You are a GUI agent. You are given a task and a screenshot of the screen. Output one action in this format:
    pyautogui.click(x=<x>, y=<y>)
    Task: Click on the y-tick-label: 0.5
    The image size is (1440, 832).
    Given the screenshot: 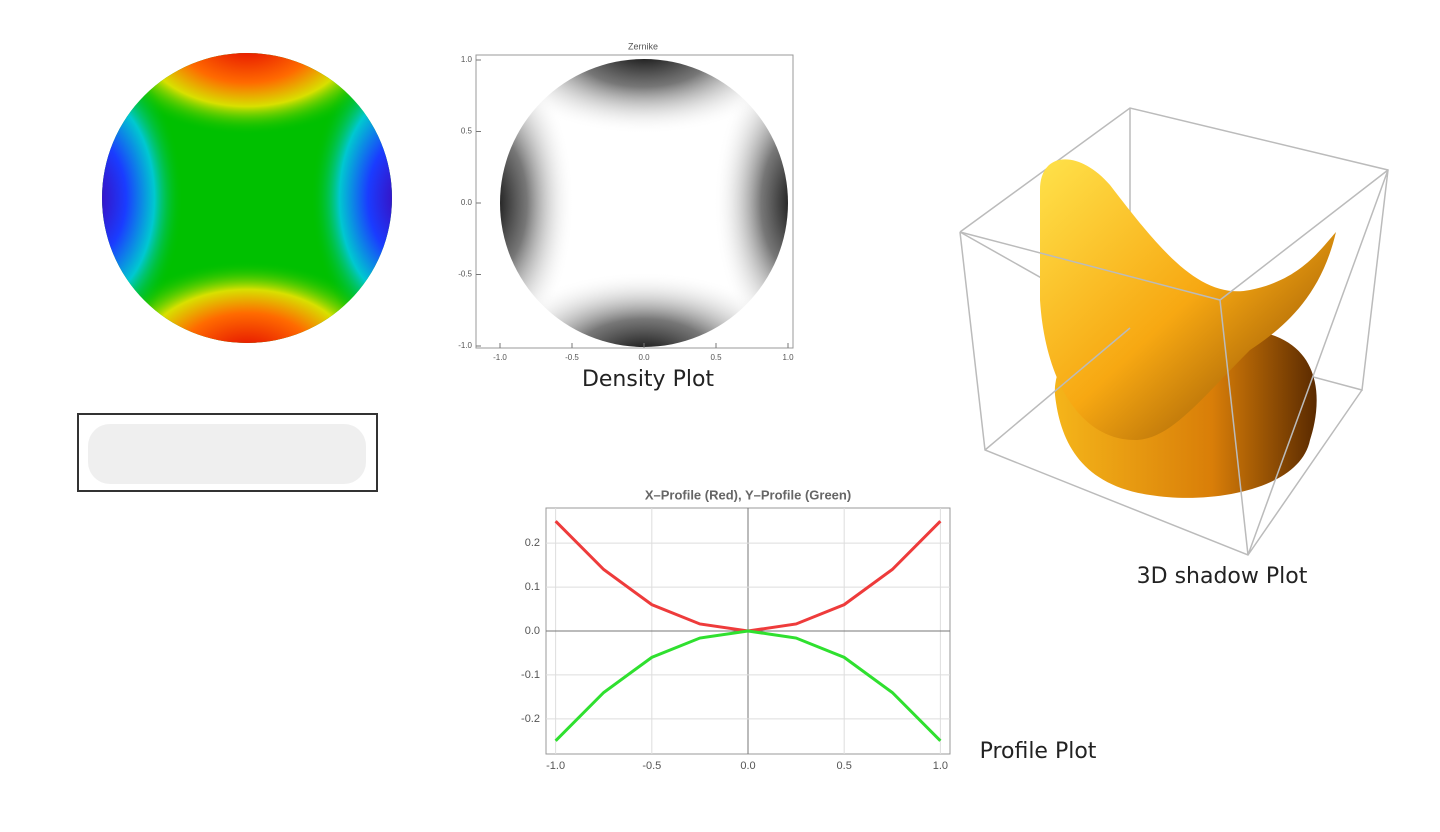 What is the action you would take?
    pyautogui.click(x=467, y=131)
    